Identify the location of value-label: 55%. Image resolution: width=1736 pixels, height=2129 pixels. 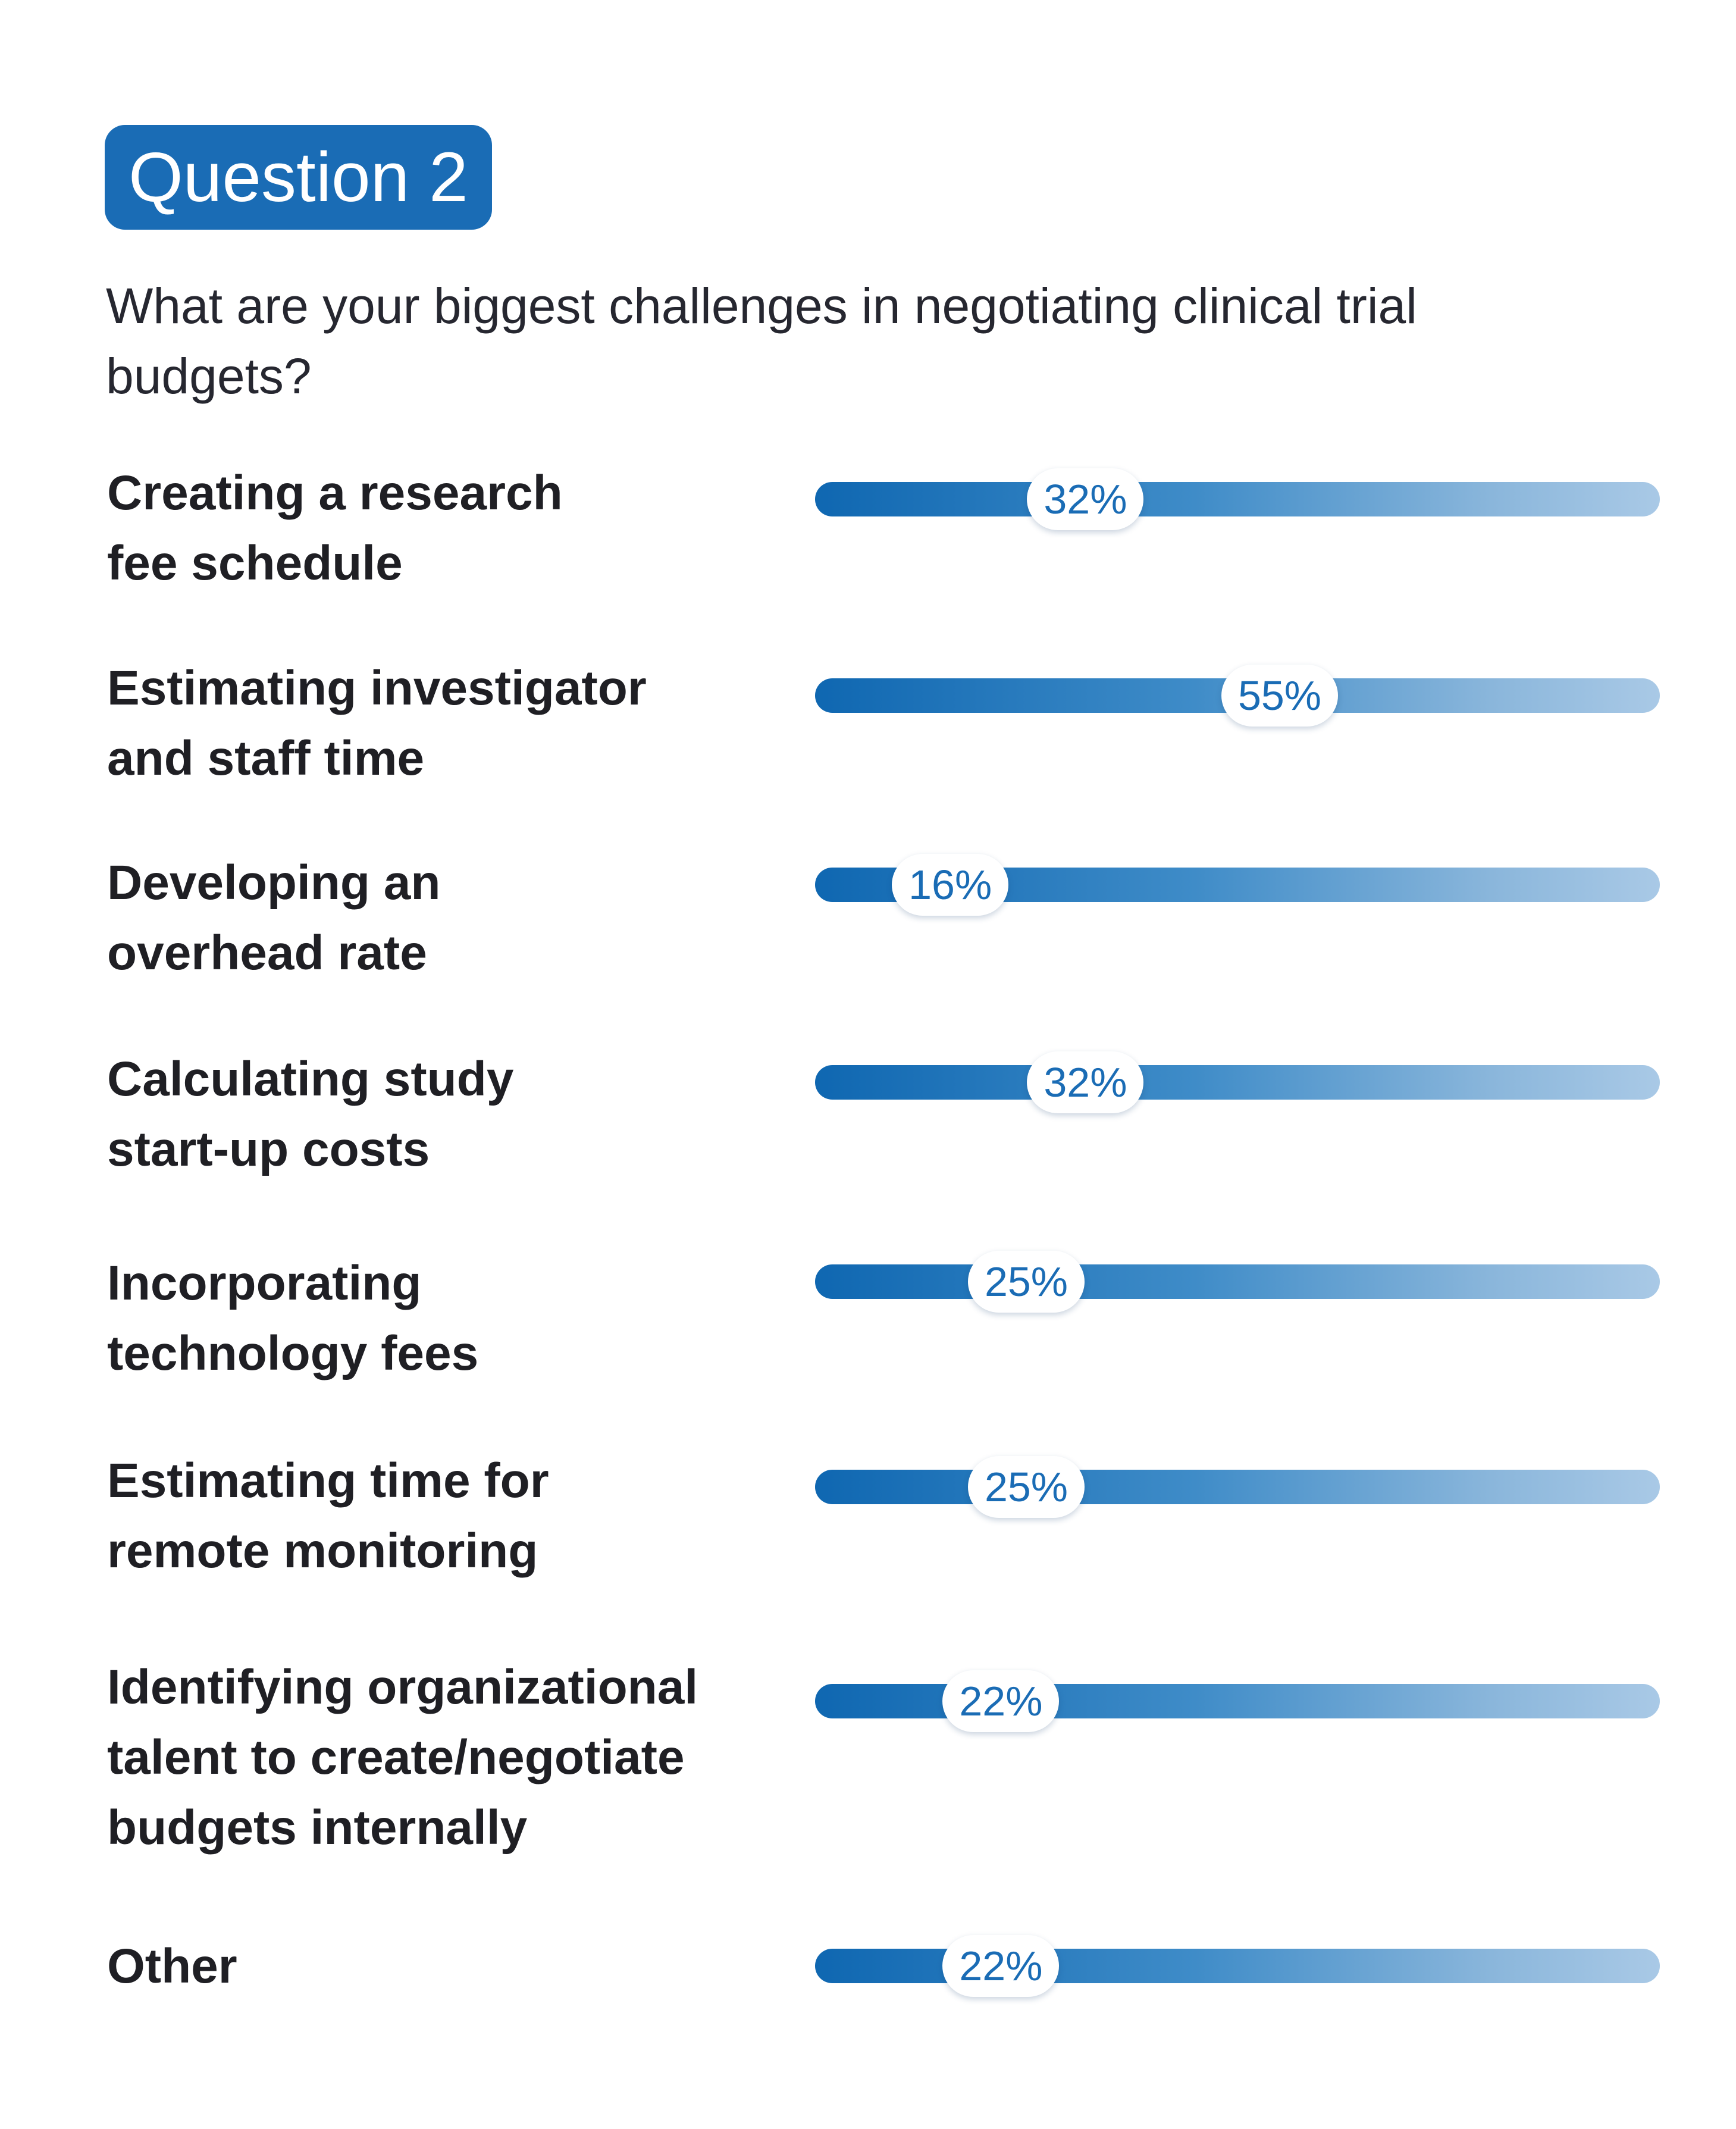
(1279, 696).